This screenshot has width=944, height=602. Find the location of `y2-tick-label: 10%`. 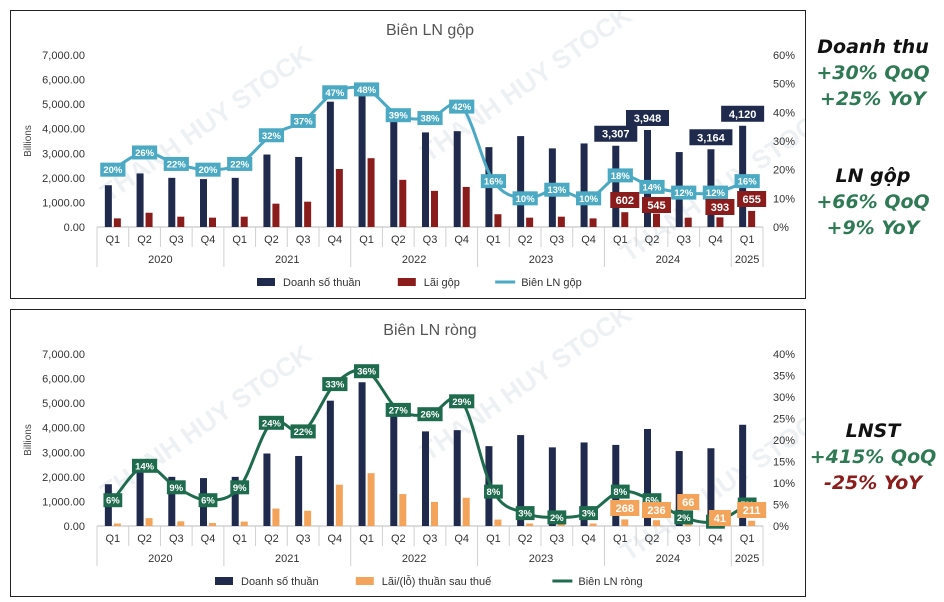

y2-tick-label: 10% is located at coordinates (784, 484).